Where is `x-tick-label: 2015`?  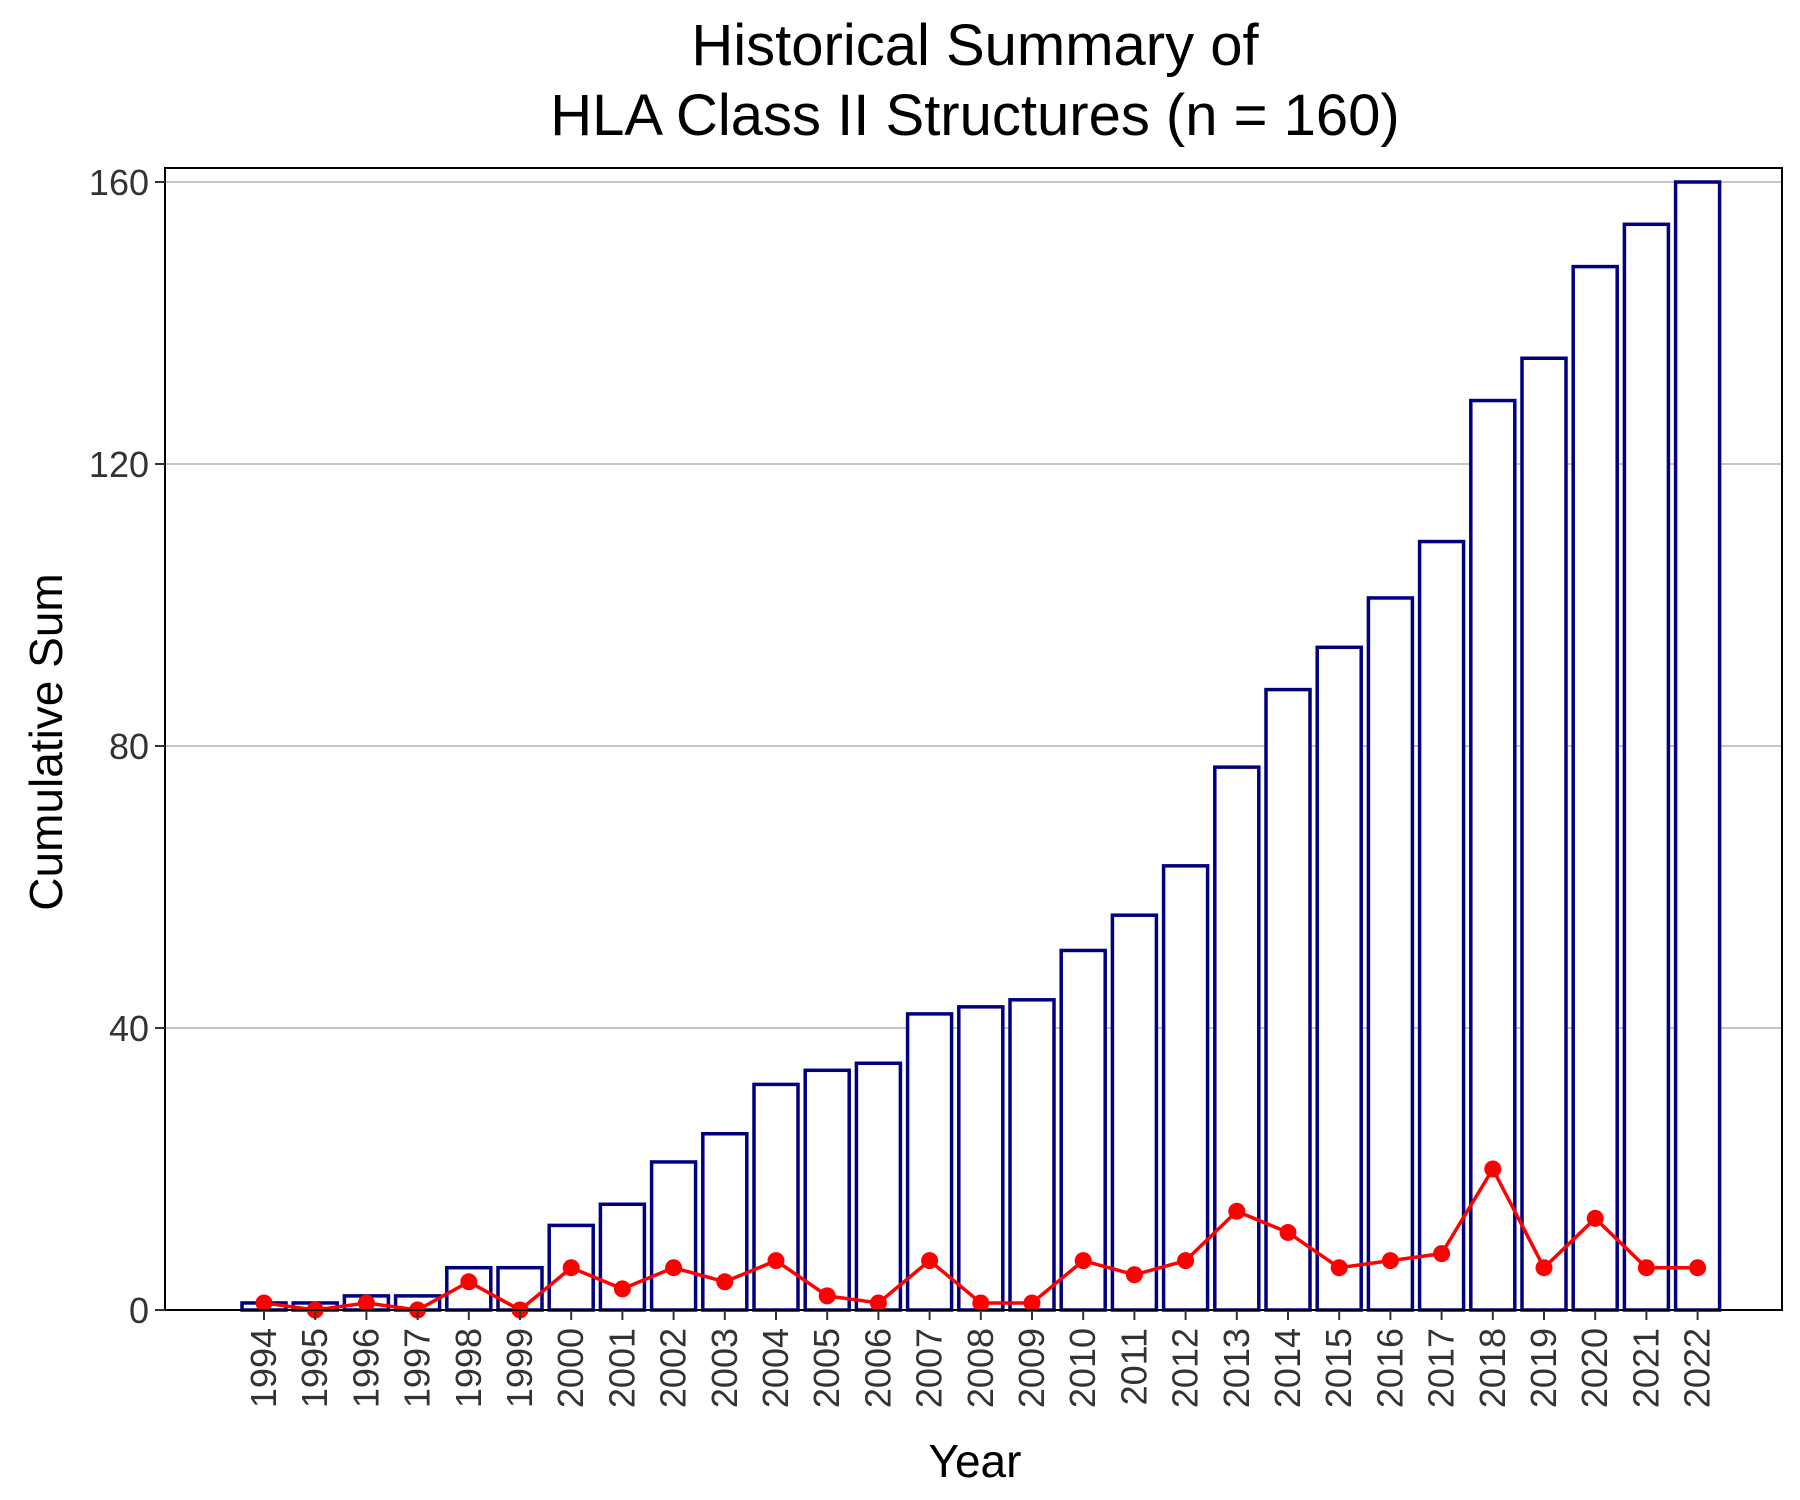 x-tick-label: 2015 is located at coordinates (1338, 1368).